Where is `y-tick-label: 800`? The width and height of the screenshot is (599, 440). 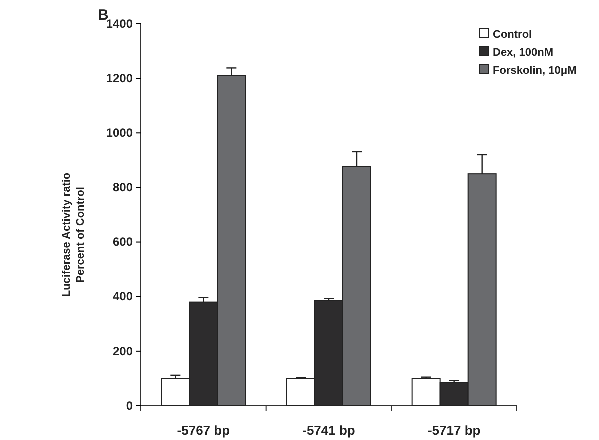 y-tick-label: 800 is located at coordinates (123, 187).